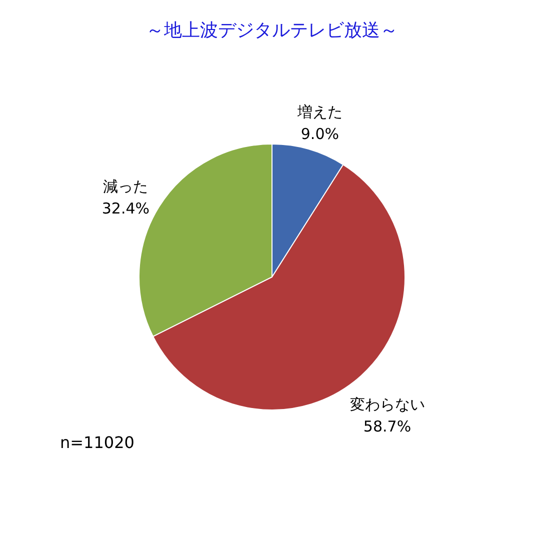 The width and height of the screenshot is (544, 539). I want to click on slice-label: 増えた, so click(319, 111).